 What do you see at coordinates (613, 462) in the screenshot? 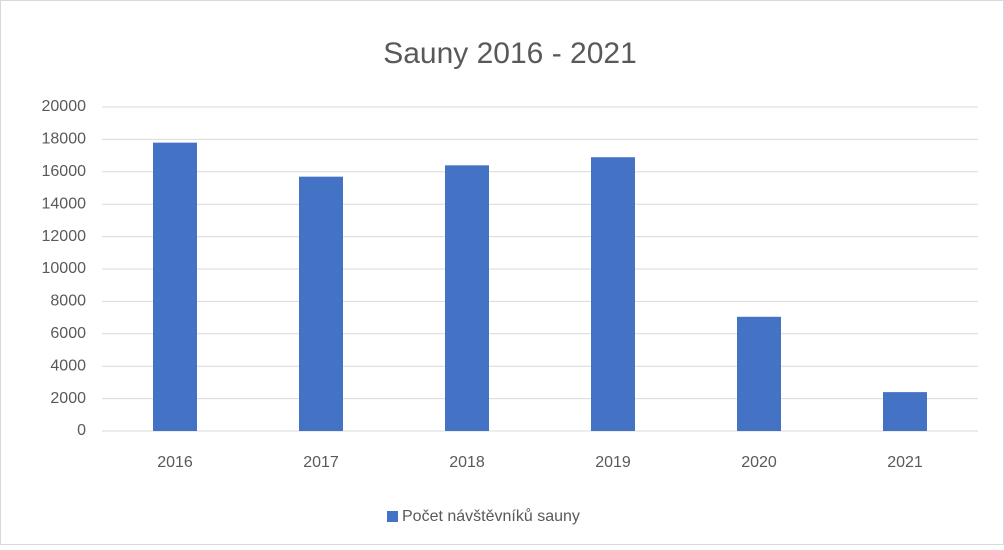
I see `x-tick-label: 2019` at bounding box center [613, 462].